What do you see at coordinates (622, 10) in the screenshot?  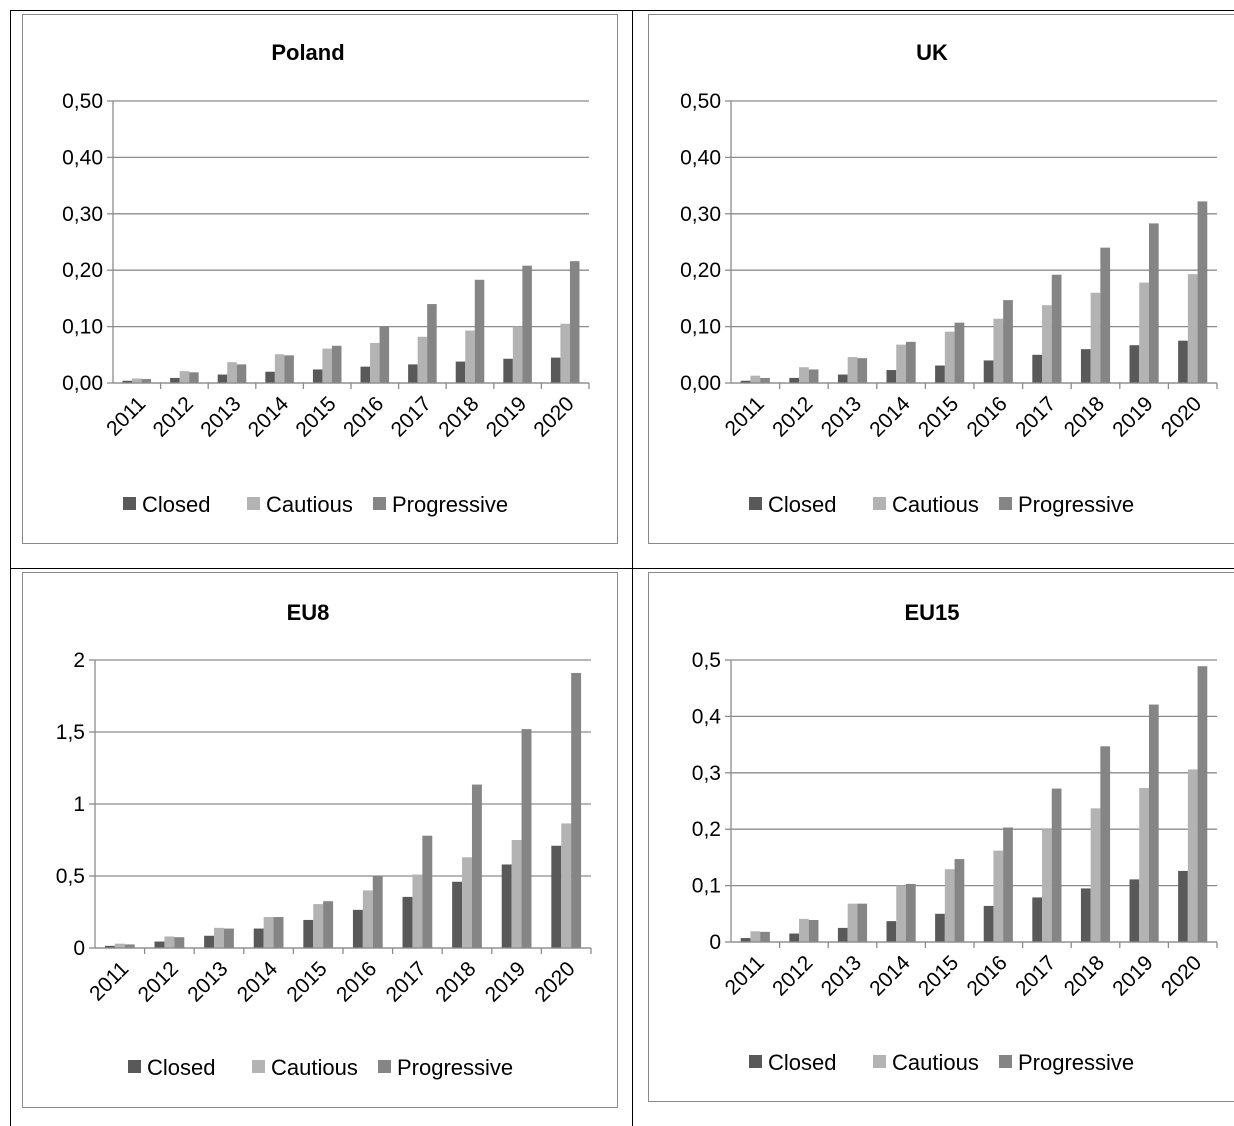 I see `table-border-top` at bounding box center [622, 10].